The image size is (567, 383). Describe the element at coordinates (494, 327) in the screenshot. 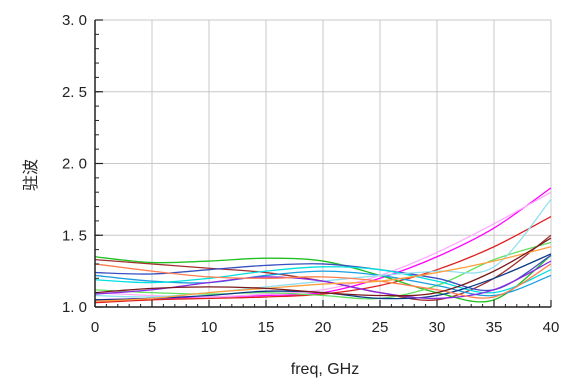

I see `x-tick-label: 35` at that location.